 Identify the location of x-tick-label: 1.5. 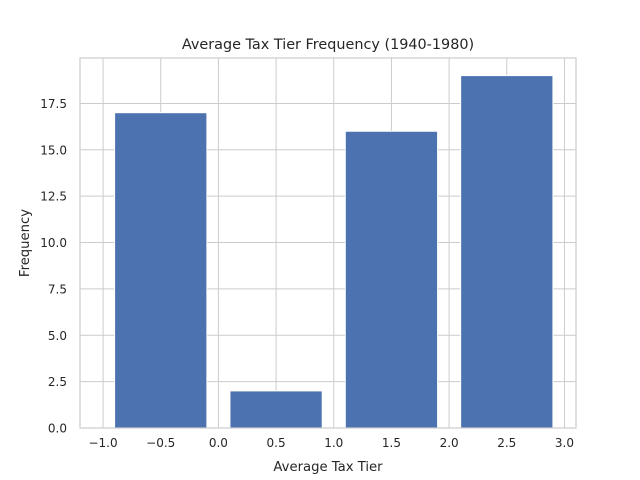
(391, 443).